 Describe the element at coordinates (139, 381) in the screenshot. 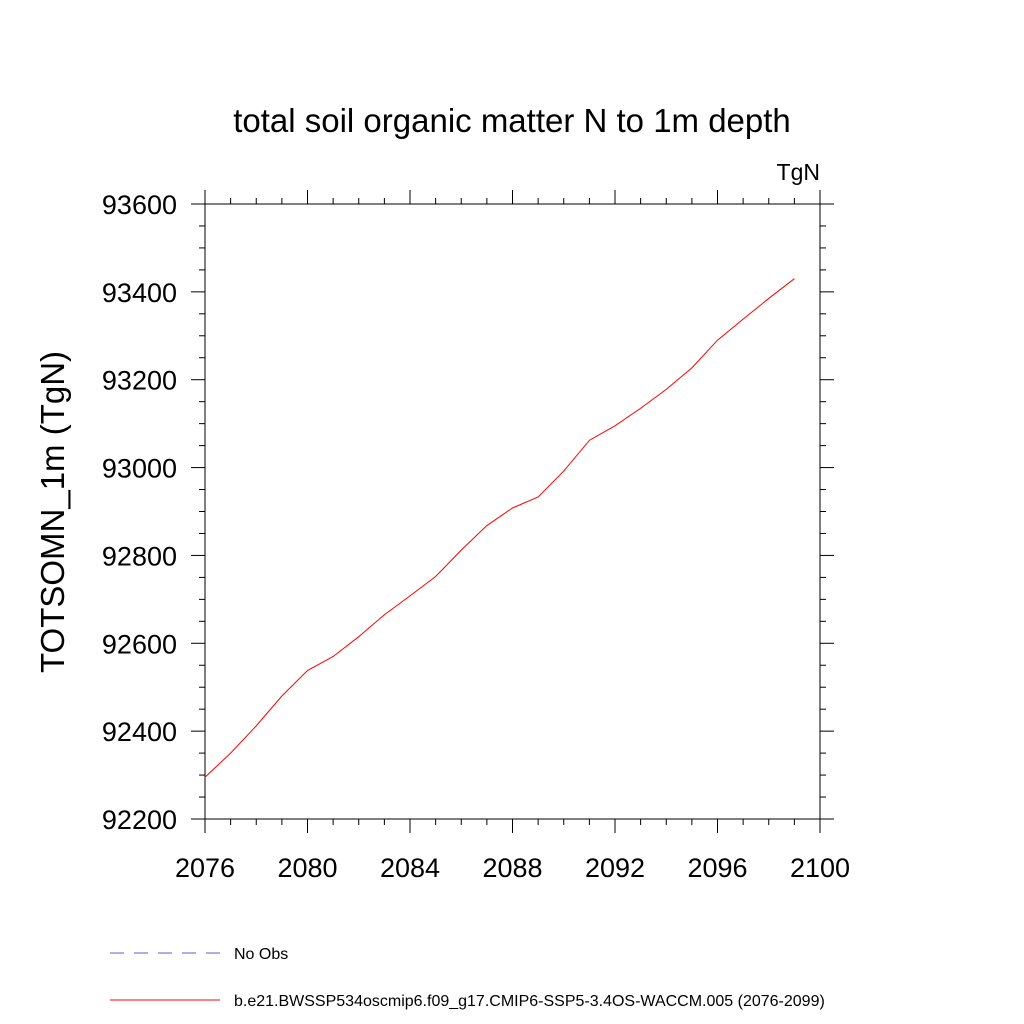

I see `y-tick-label: 93200` at that location.